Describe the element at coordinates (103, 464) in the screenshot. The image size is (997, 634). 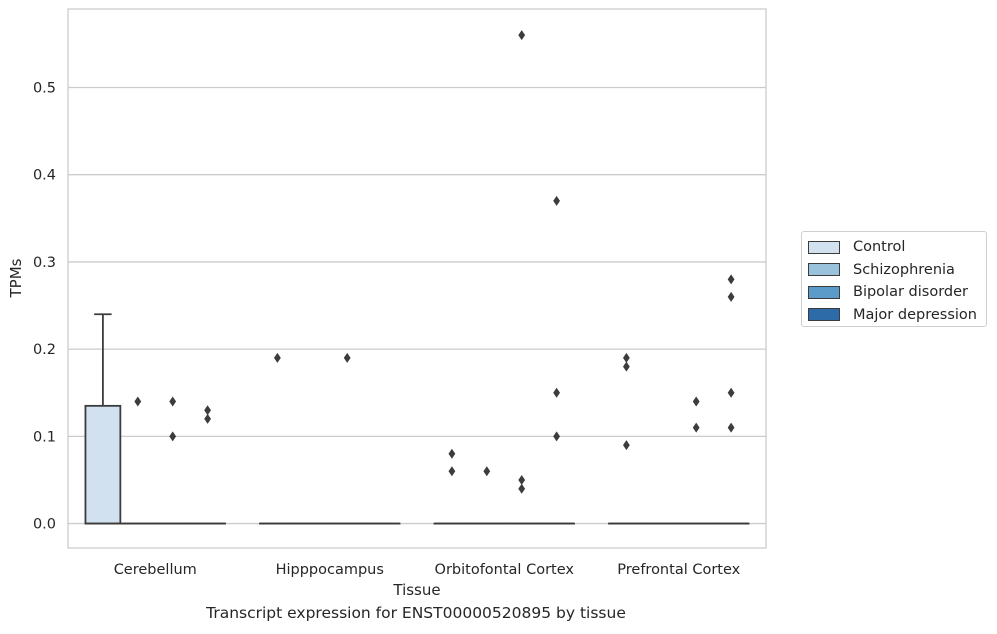
I see `box-body` at that location.